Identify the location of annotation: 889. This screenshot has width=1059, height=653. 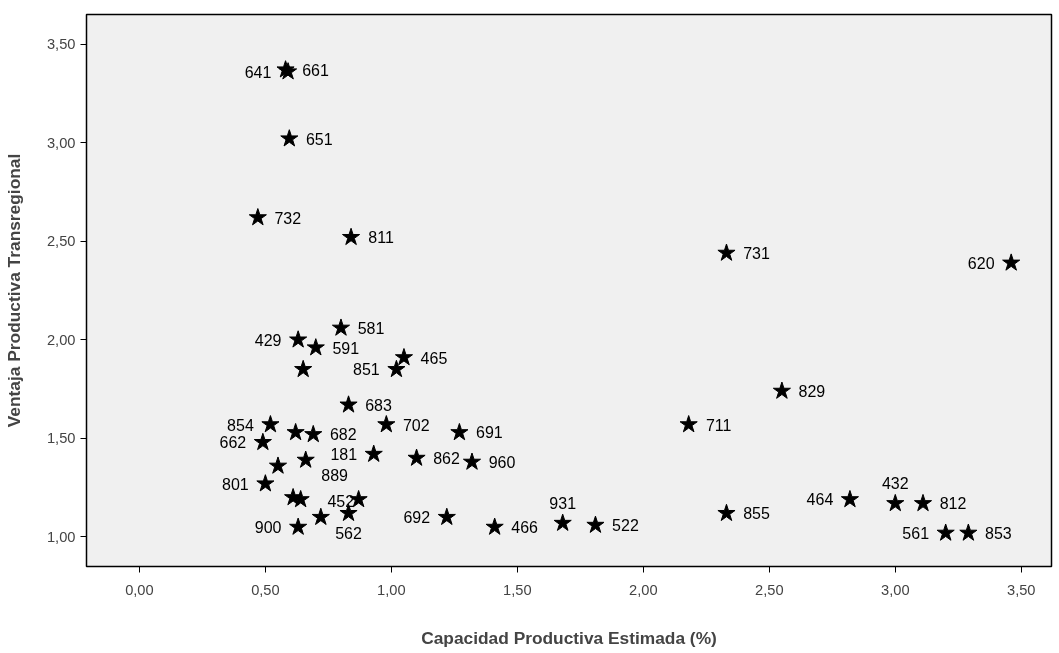
(335, 476).